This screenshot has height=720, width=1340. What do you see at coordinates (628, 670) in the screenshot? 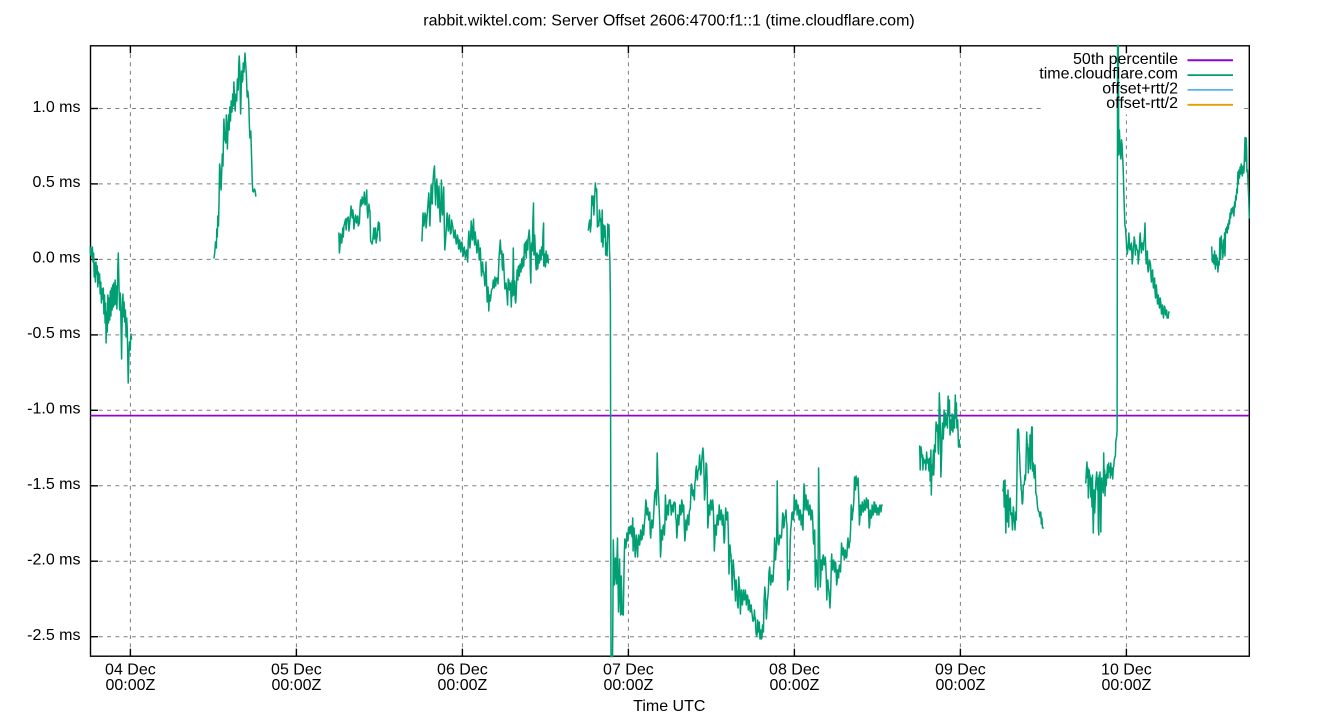
I see `svg-text: 07 Dec` at bounding box center [628, 670].